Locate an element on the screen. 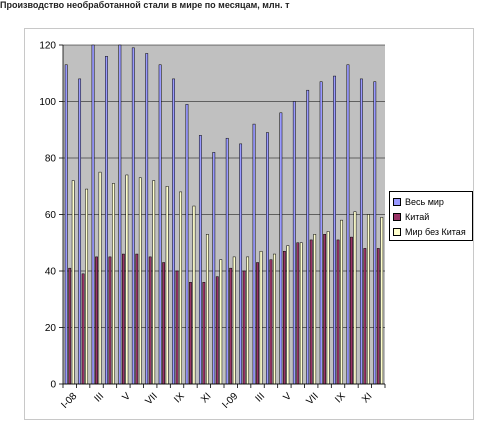  y-tick-label: 40 is located at coordinates (51, 272).